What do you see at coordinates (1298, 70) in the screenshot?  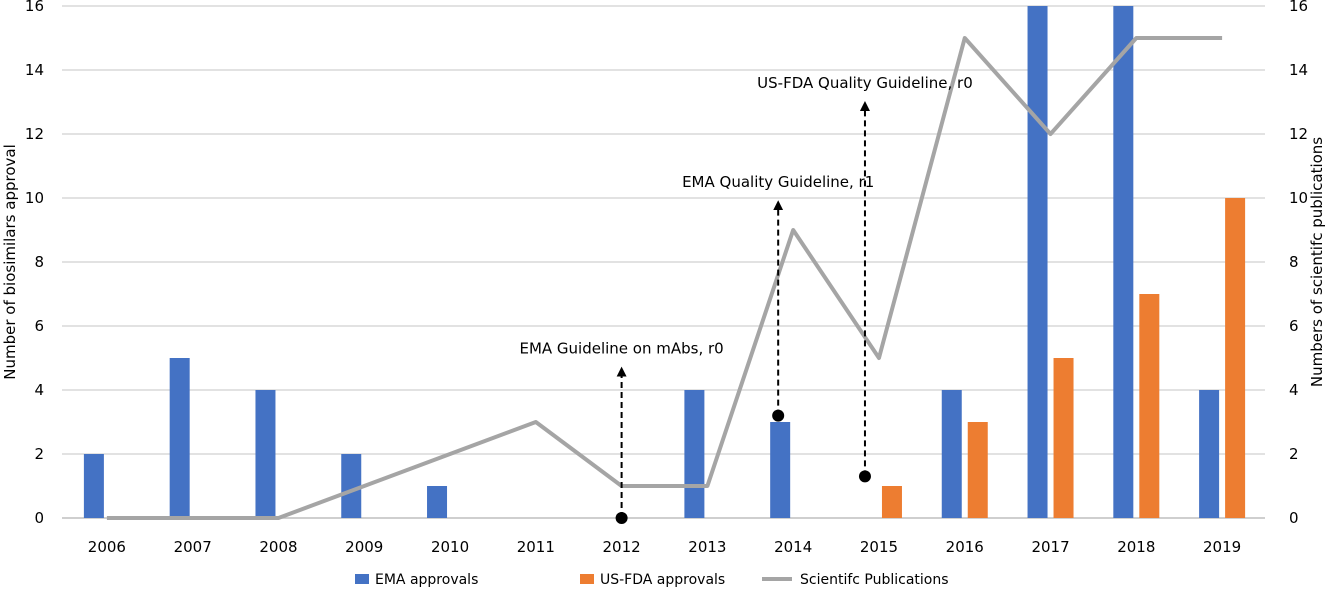 I see `y2-tick-label: 14` at bounding box center [1298, 70].